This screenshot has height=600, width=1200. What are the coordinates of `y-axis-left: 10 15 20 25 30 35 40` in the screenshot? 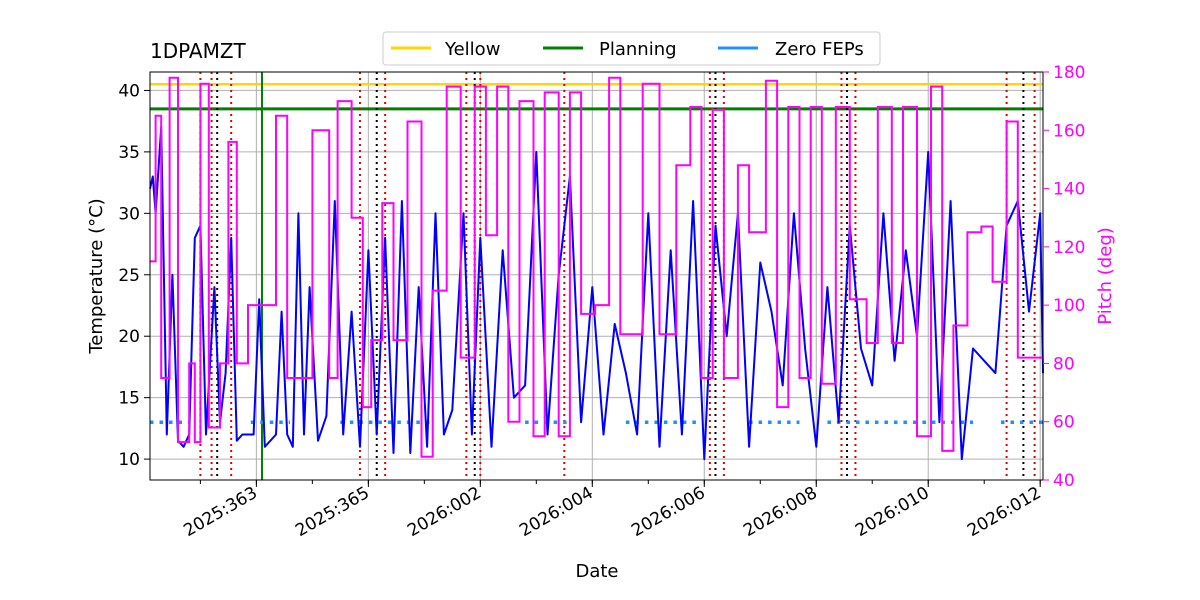 It's located at (134, 275).